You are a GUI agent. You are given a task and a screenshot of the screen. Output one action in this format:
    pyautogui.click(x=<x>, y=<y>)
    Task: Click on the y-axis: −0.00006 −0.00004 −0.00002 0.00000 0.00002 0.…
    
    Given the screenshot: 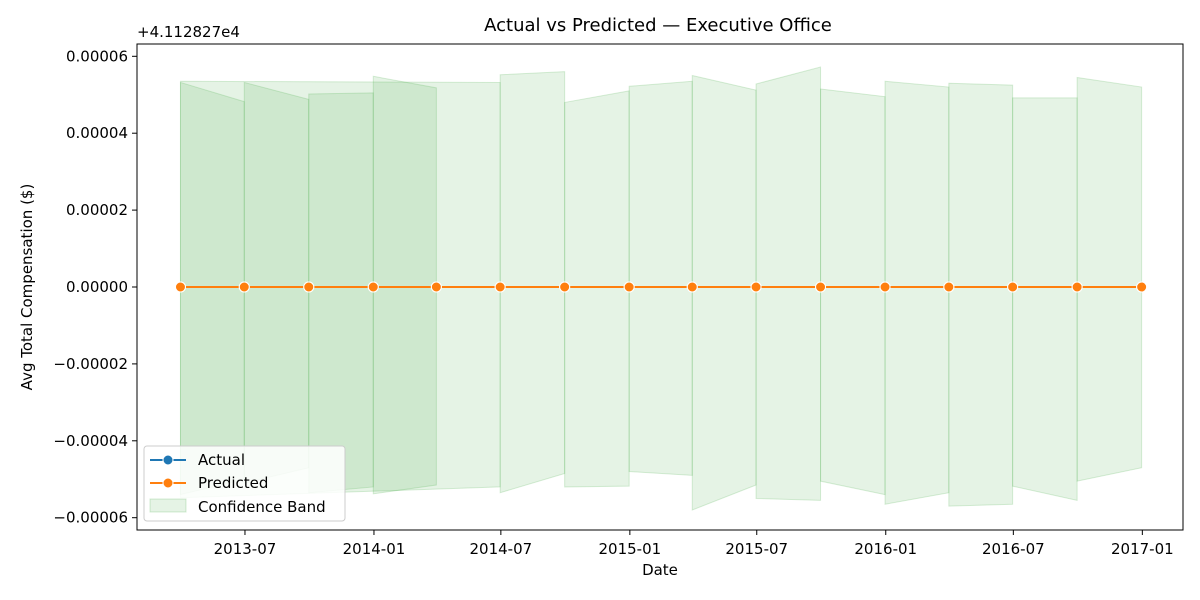 What is the action you would take?
    pyautogui.click(x=95, y=287)
    